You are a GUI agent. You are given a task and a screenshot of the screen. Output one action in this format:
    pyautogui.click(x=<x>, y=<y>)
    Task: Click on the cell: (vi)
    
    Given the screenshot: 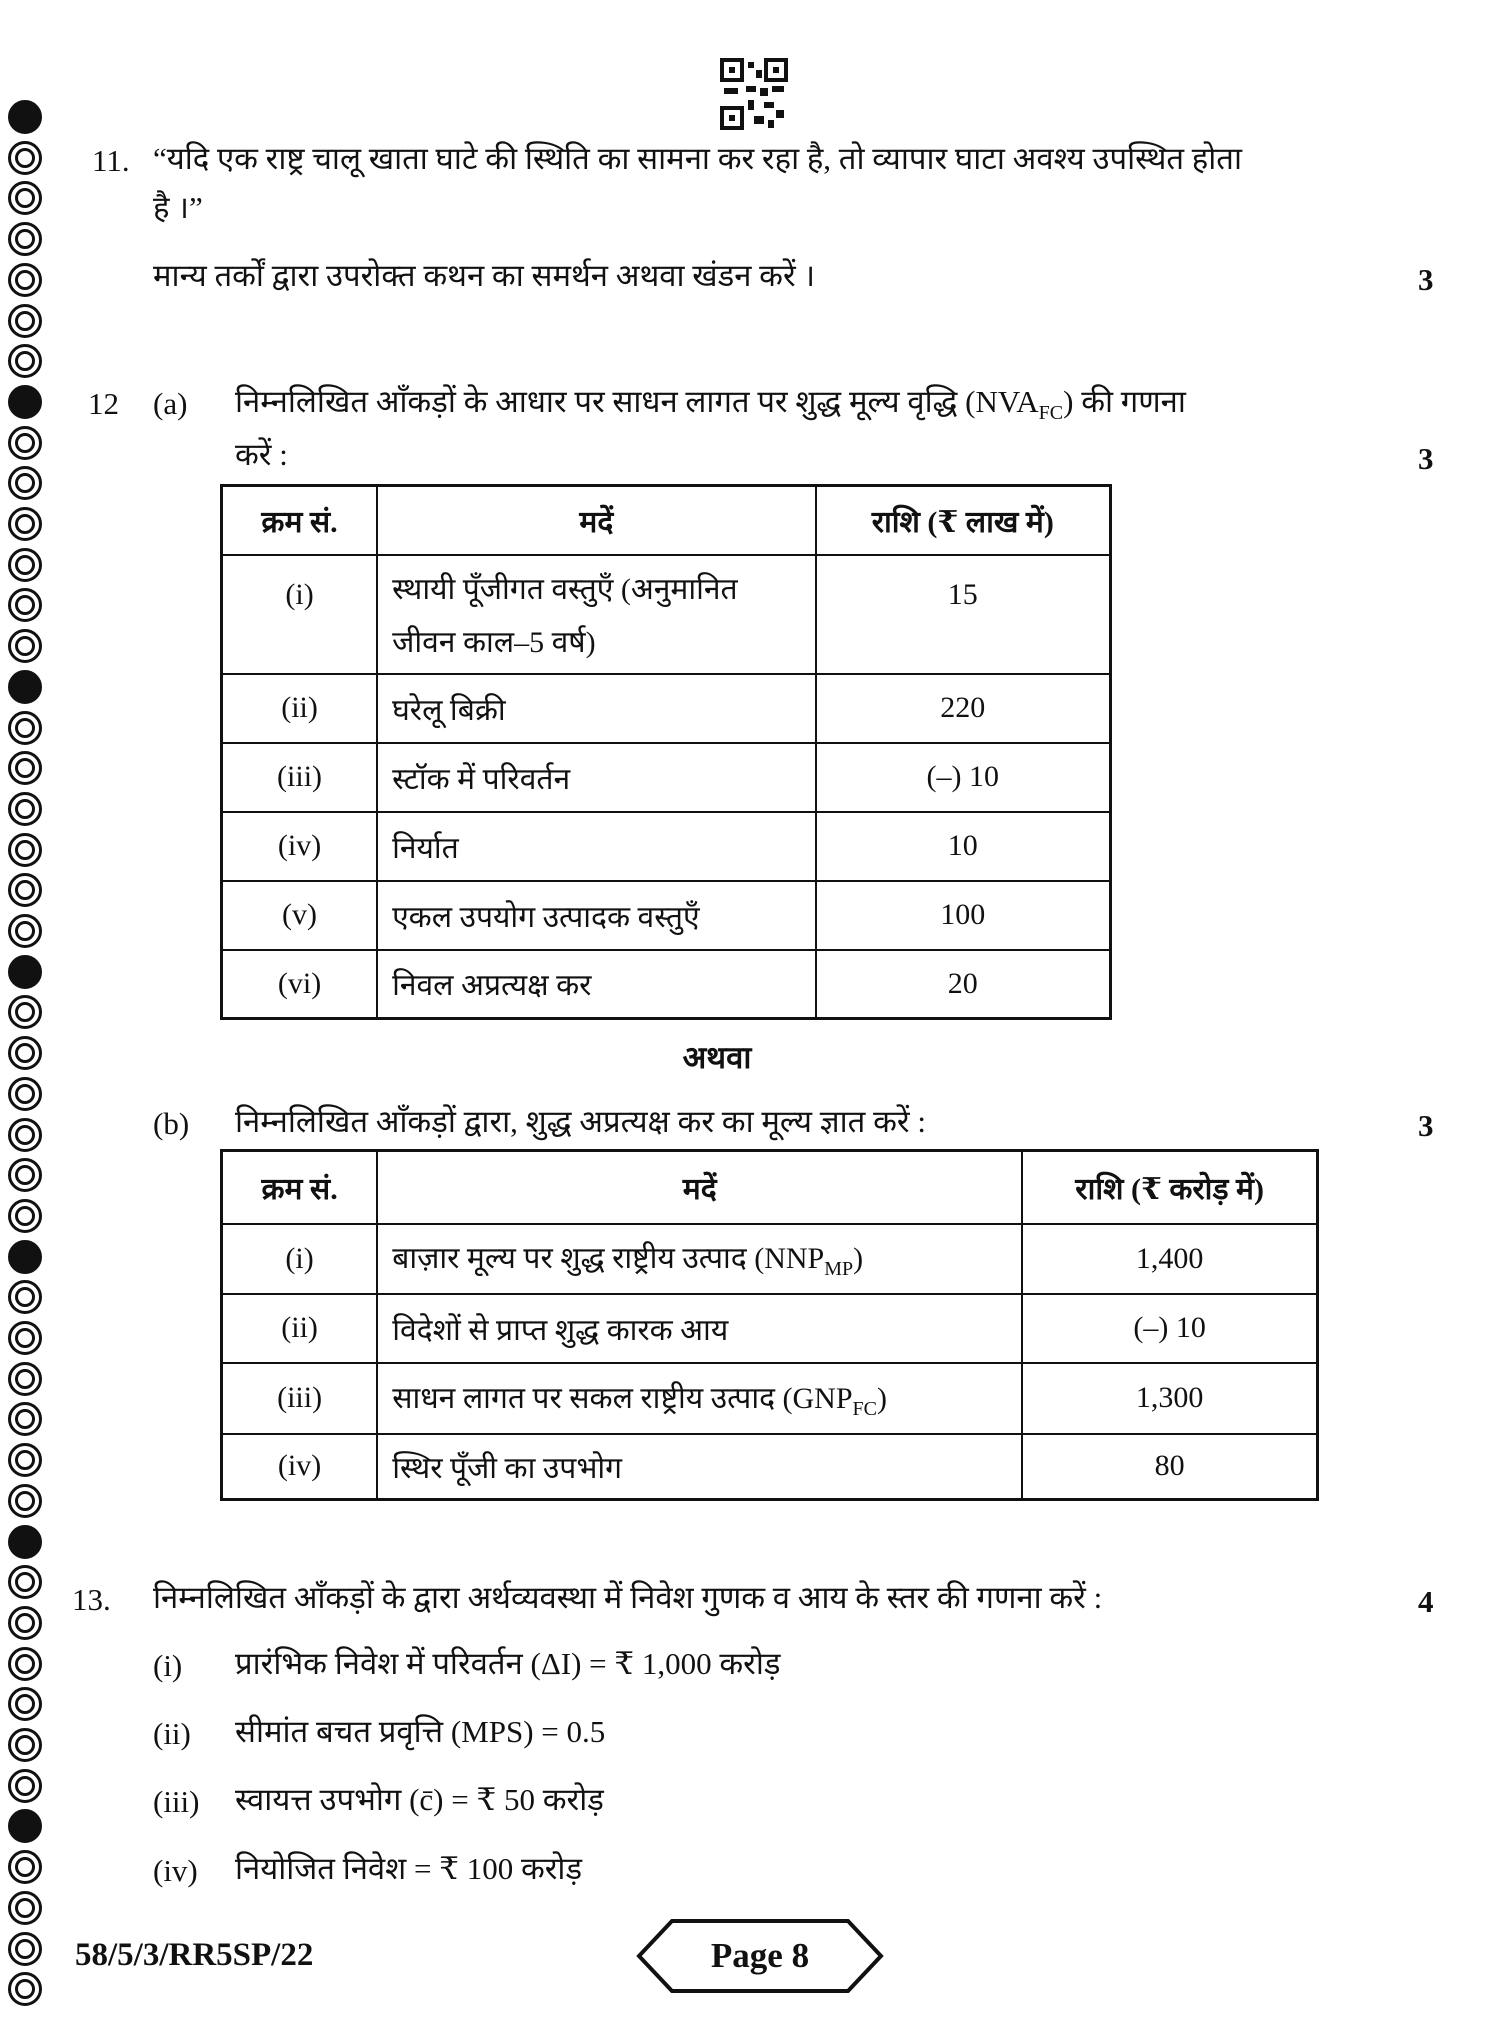 What is the action you would take?
    pyautogui.click(x=299, y=984)
    